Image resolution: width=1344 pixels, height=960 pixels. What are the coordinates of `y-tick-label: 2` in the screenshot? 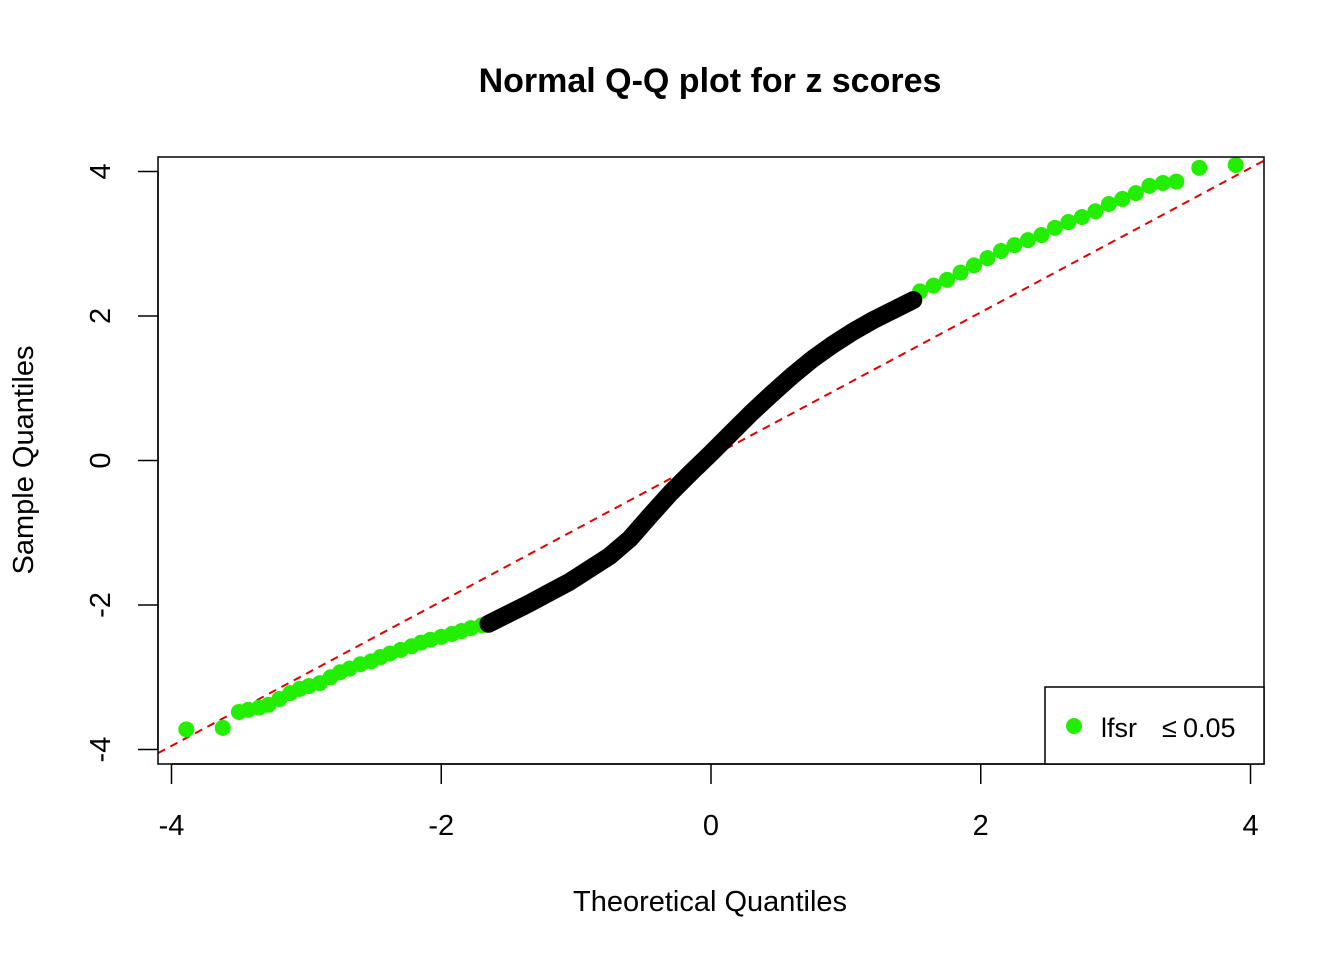 It's located at (101, 316).